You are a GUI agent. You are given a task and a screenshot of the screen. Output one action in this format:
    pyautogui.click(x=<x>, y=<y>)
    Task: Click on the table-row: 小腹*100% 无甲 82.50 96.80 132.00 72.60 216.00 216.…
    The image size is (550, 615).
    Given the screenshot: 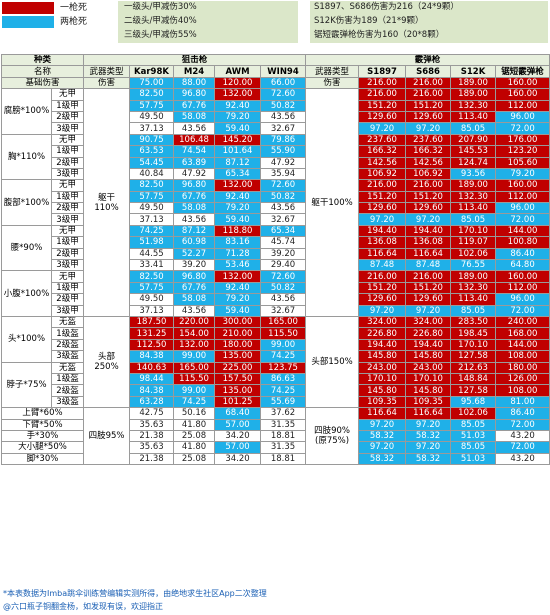 What is the action you would take?
    pyautogui.click(x=275, y=293)
    